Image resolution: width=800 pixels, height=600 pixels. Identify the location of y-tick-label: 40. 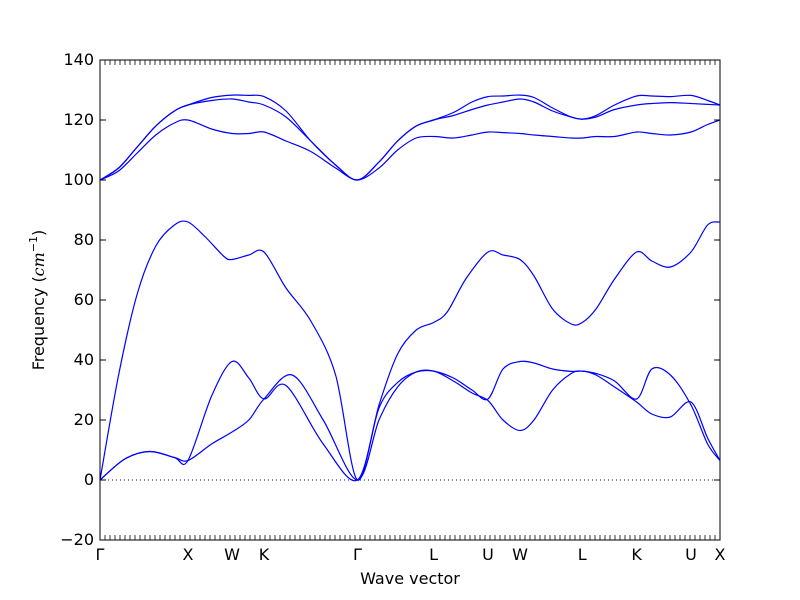
(84, 359).